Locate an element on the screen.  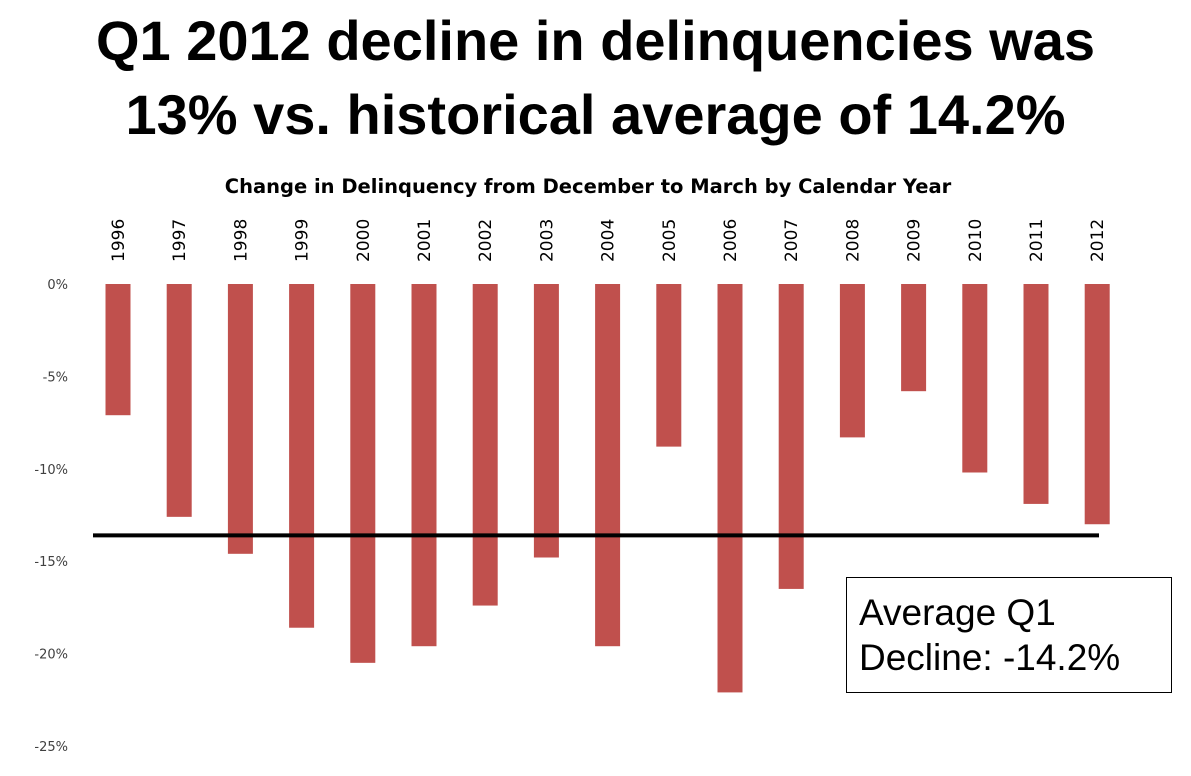
bar-1997 is located at coordinates (179, 400).